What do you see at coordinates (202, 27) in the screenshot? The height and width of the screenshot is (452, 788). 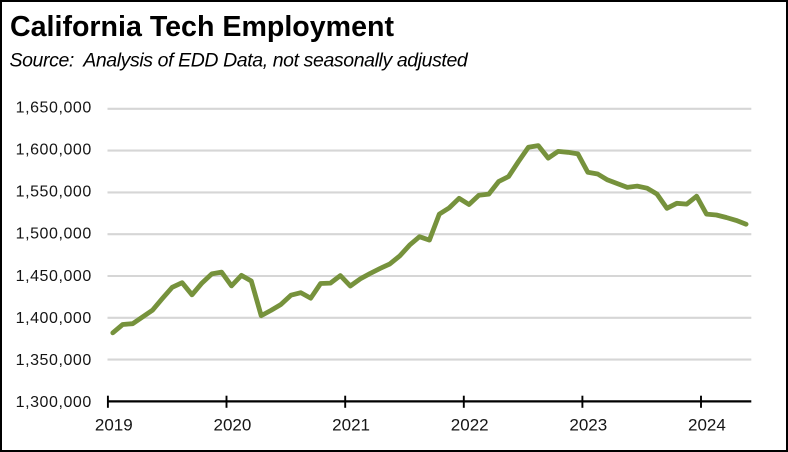 I see `svg-text: California Tech Employment` at bounding box center [202, 27].